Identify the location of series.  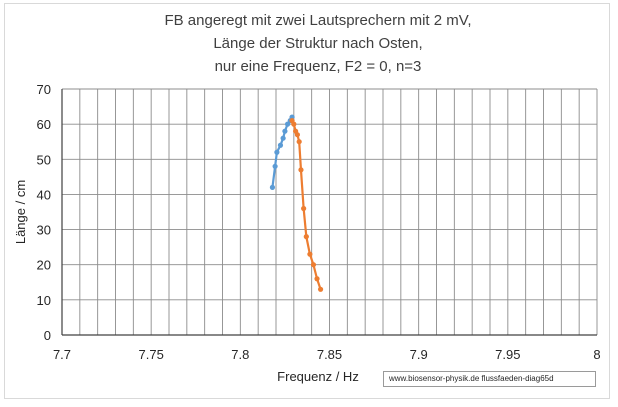
(296, 203).